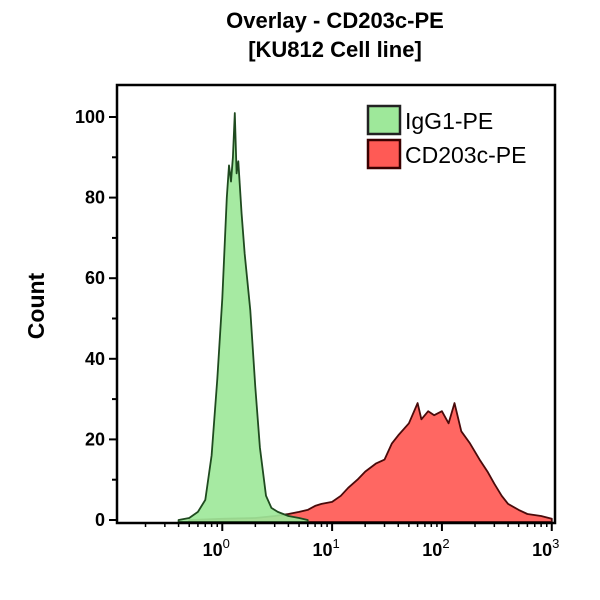  I want to click on y-tick-label: 100, so click(90, 117).